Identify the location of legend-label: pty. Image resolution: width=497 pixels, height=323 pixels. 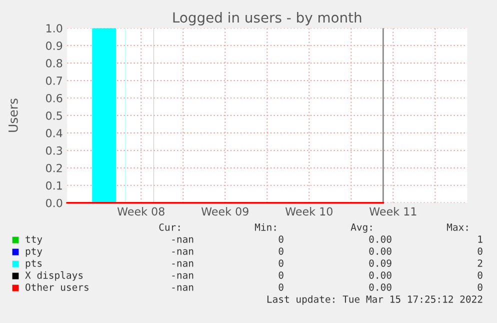
(34, 252).